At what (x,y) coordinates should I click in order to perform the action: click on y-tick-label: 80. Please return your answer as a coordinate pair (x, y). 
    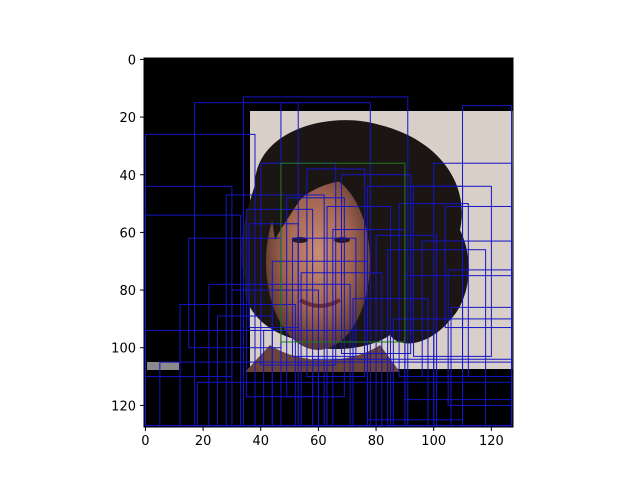
    Looking at the image, I should click on (127, 291).